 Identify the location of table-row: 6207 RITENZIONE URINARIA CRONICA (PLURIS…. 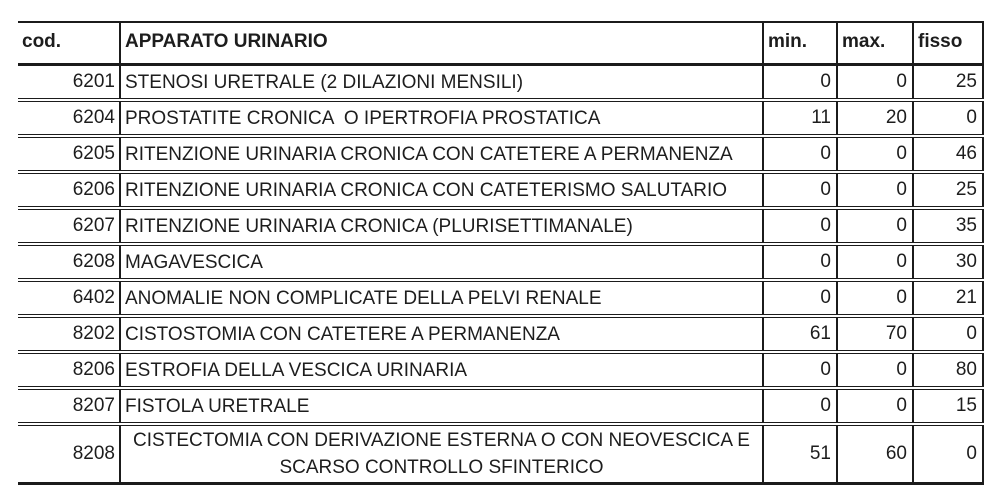
(501, 227).